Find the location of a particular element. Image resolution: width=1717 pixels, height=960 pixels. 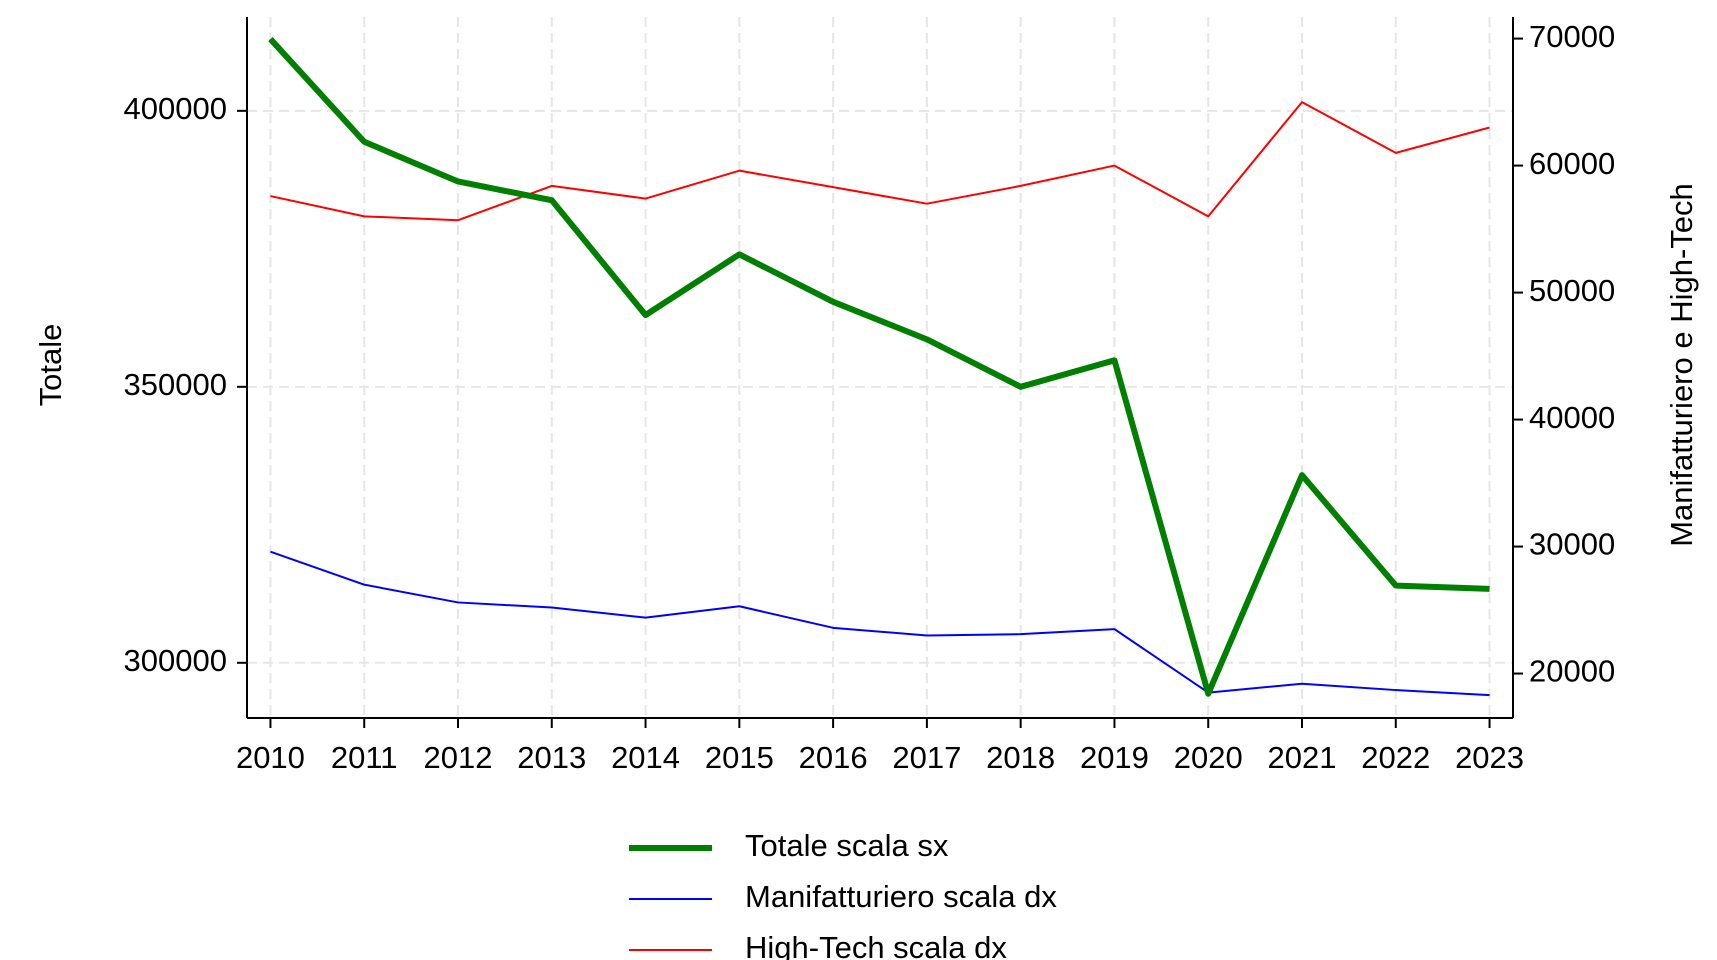

x-tick-label: 2015 is located at coordinates (739, 757).